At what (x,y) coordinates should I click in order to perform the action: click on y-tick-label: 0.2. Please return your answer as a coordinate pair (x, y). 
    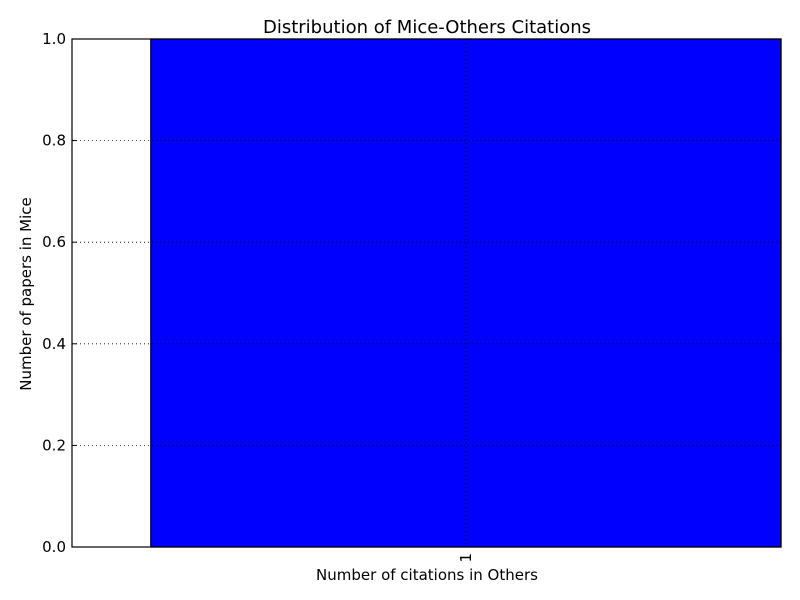
    Looking at the image, I should click on (54, 445).